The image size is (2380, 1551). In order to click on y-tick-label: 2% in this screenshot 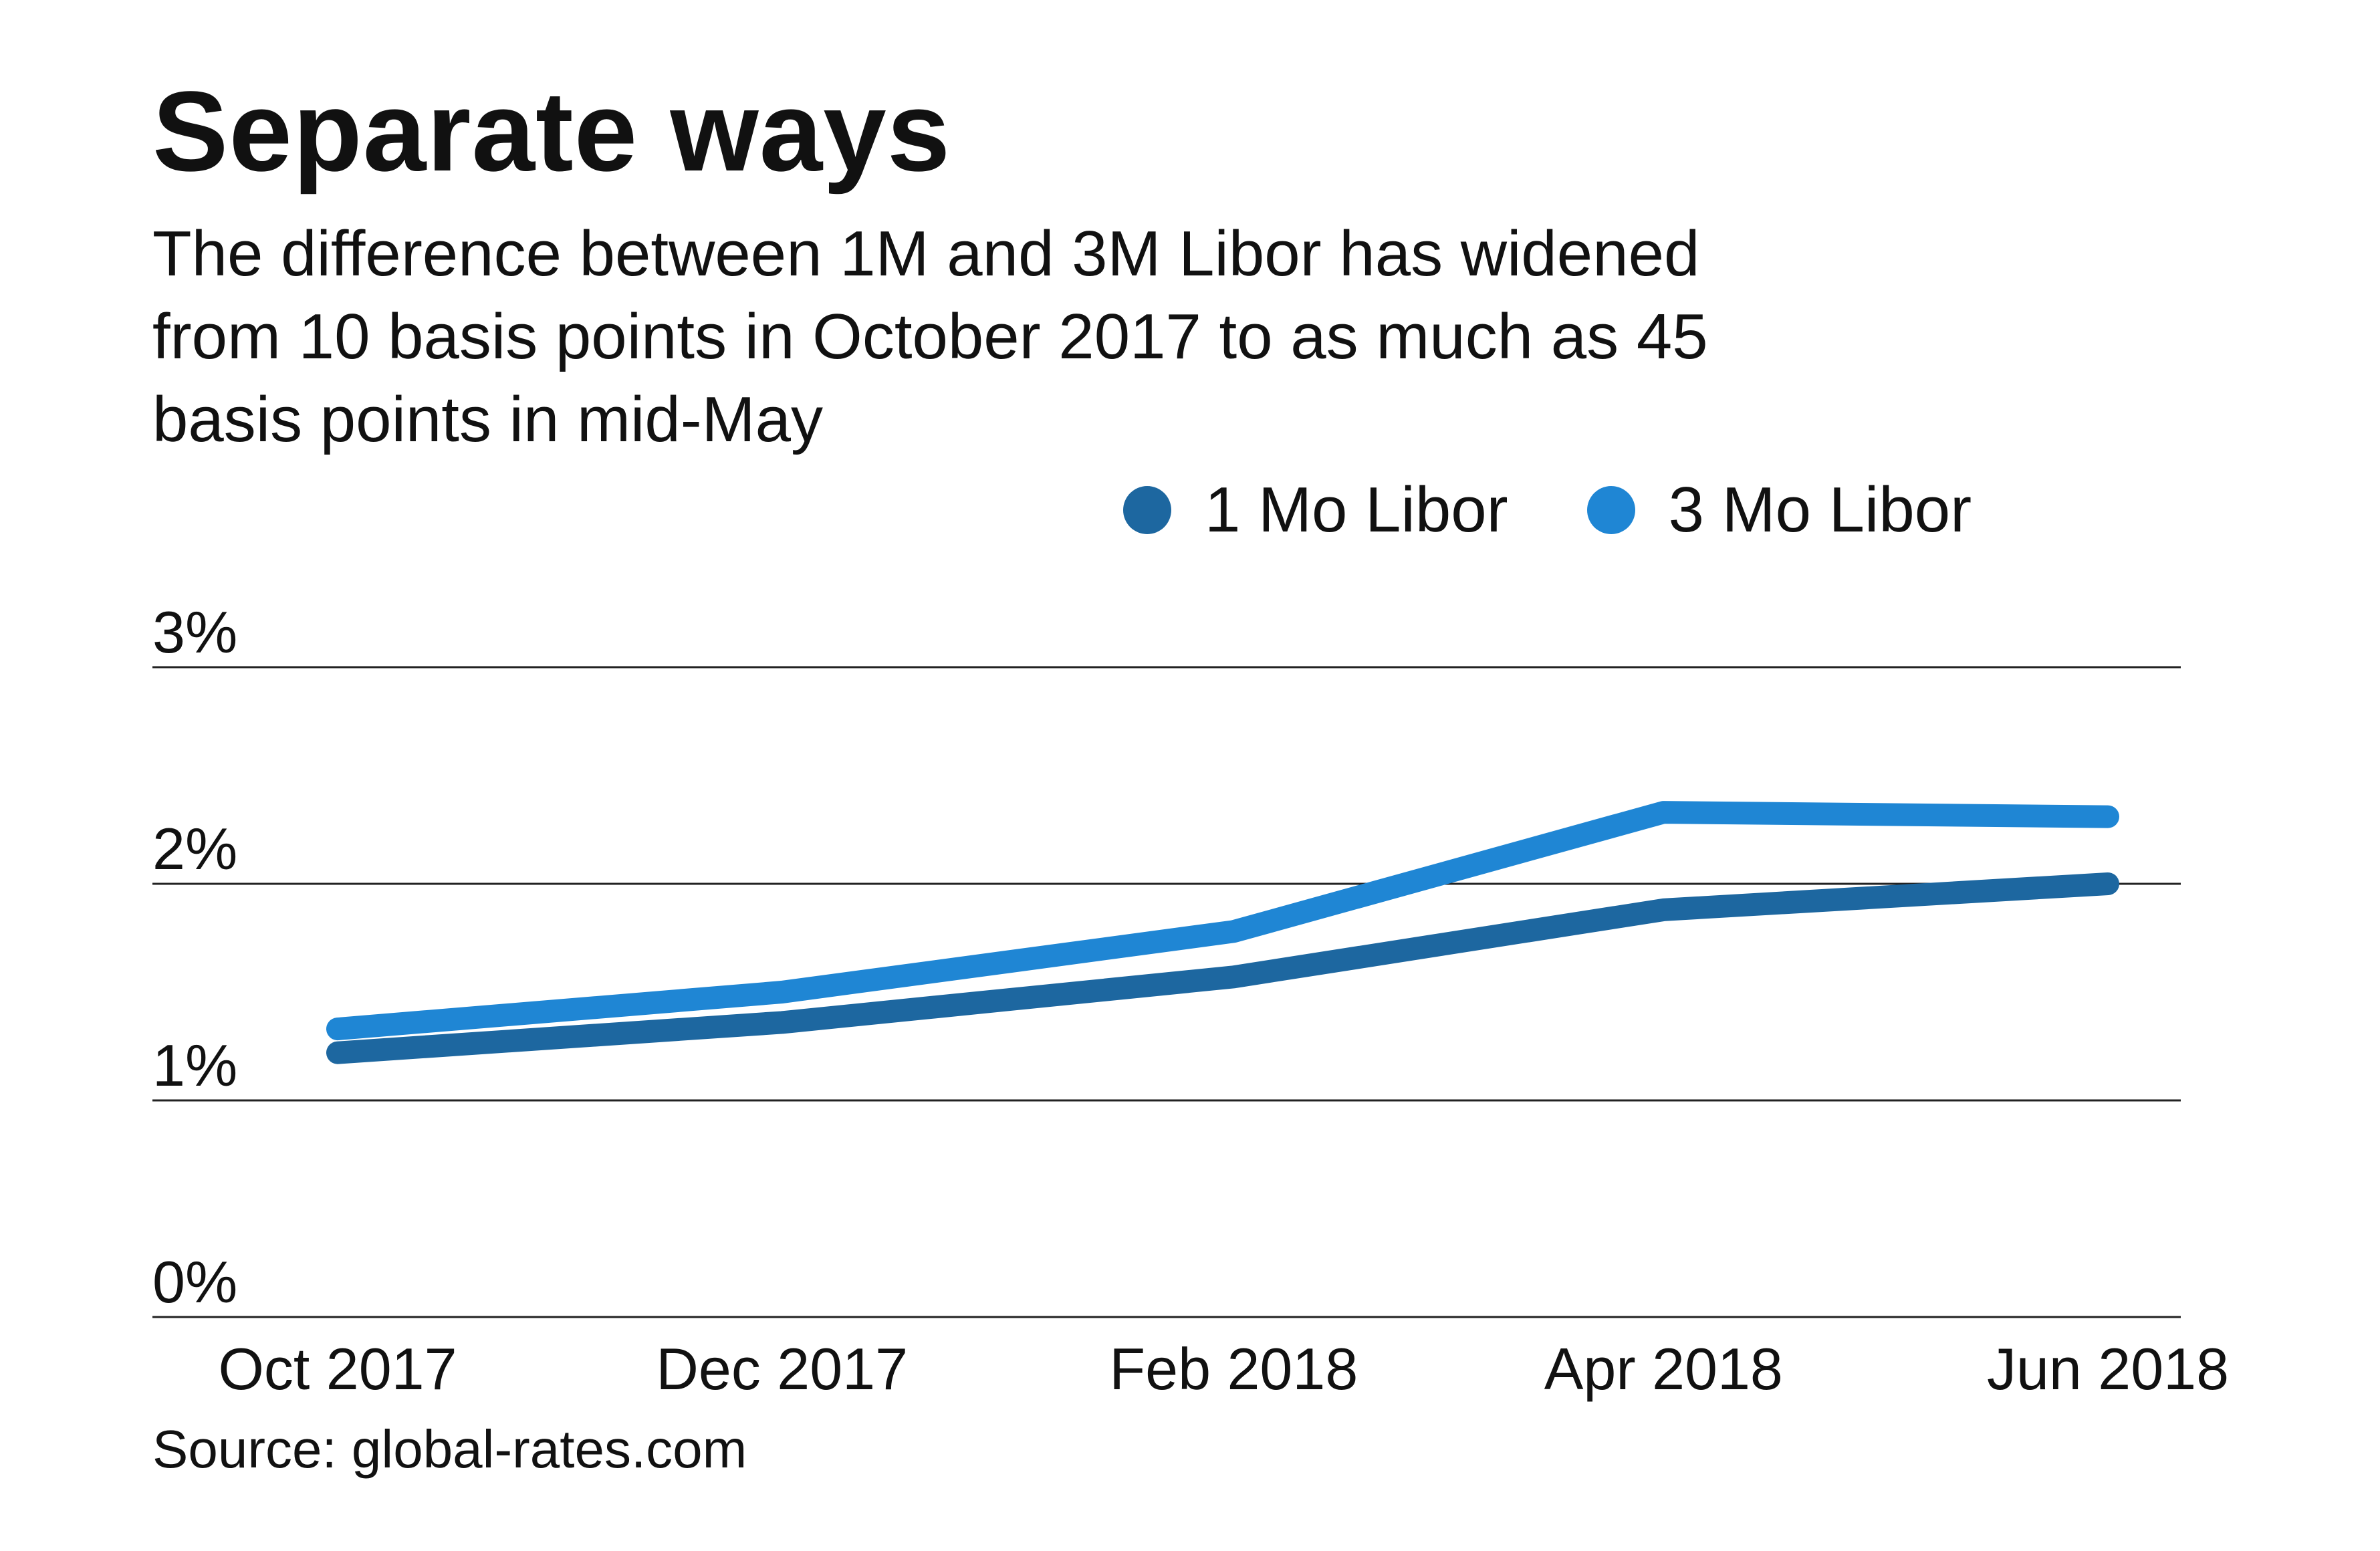, I will do `click(194, 849)`.